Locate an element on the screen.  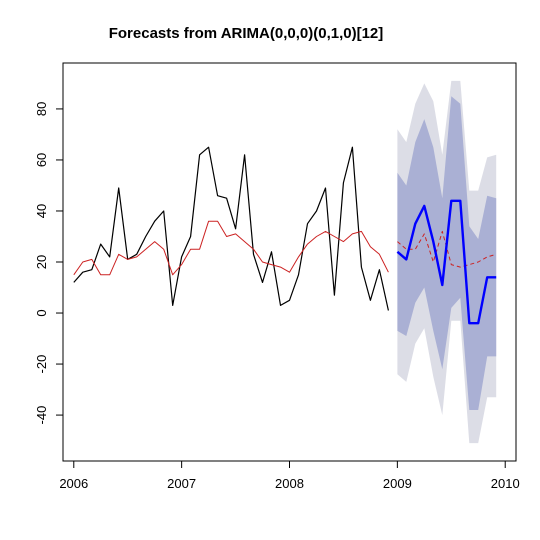
x-tick-label: 2007 is located at coordinates (181, 483).